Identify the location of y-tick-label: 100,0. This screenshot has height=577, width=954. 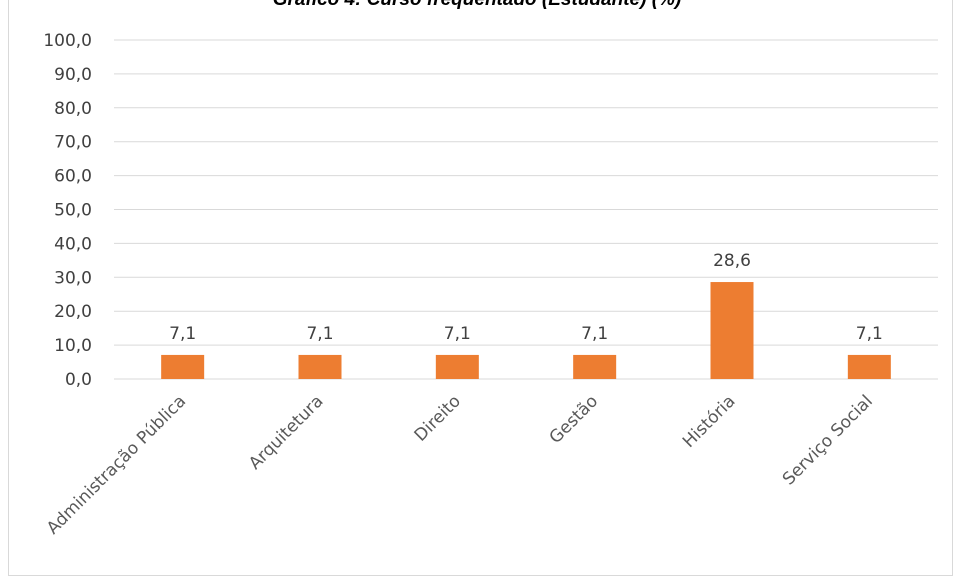
(67, 41).